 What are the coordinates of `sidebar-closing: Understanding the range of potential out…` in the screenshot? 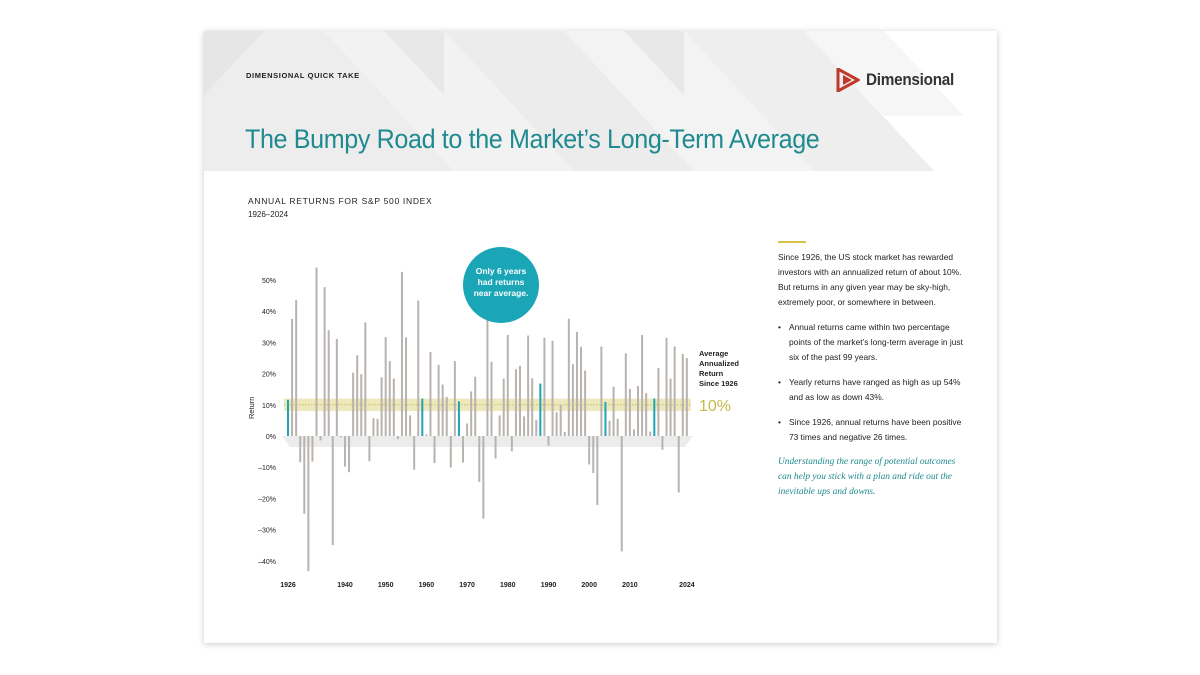 It's located at (867, 477).